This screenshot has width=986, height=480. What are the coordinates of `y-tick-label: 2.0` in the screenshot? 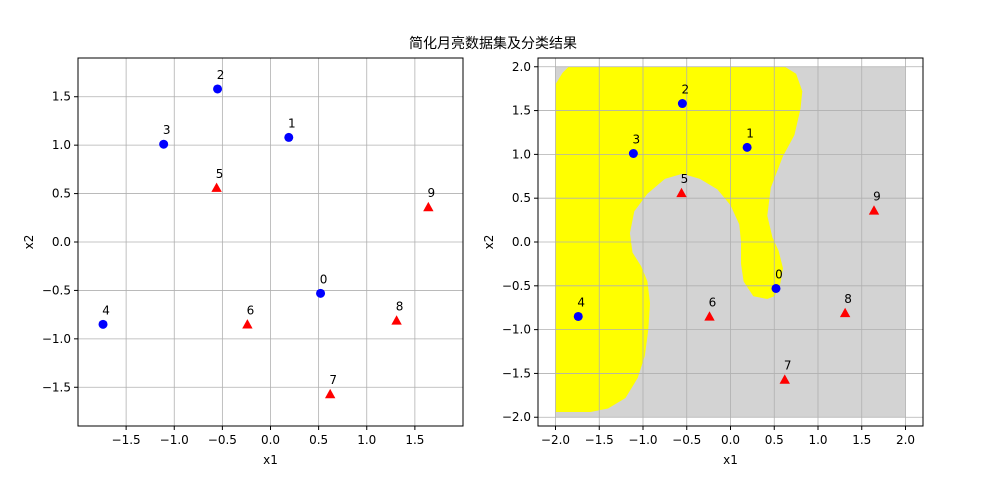 It's located at (521, 67).